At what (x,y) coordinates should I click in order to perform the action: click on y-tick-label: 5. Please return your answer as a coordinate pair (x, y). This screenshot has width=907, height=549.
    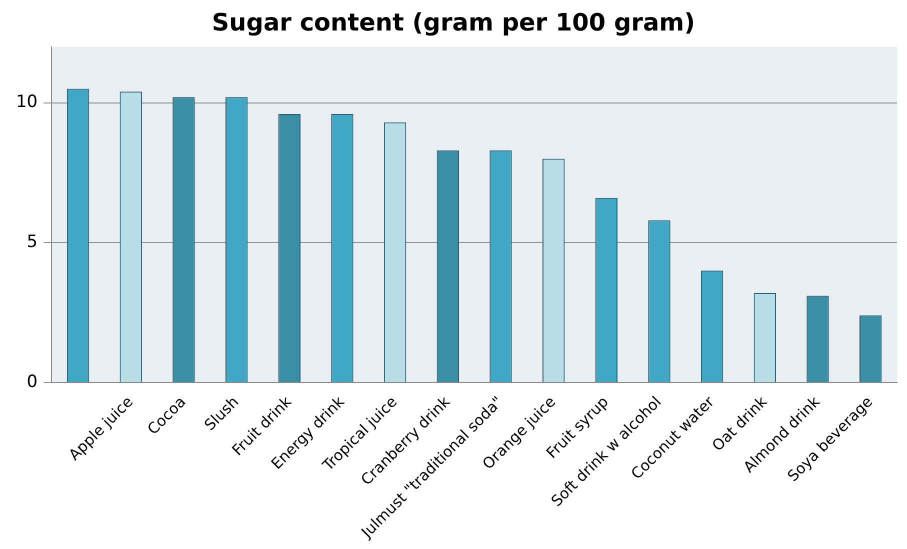
    Looking at the image, I should click on (32, 242).